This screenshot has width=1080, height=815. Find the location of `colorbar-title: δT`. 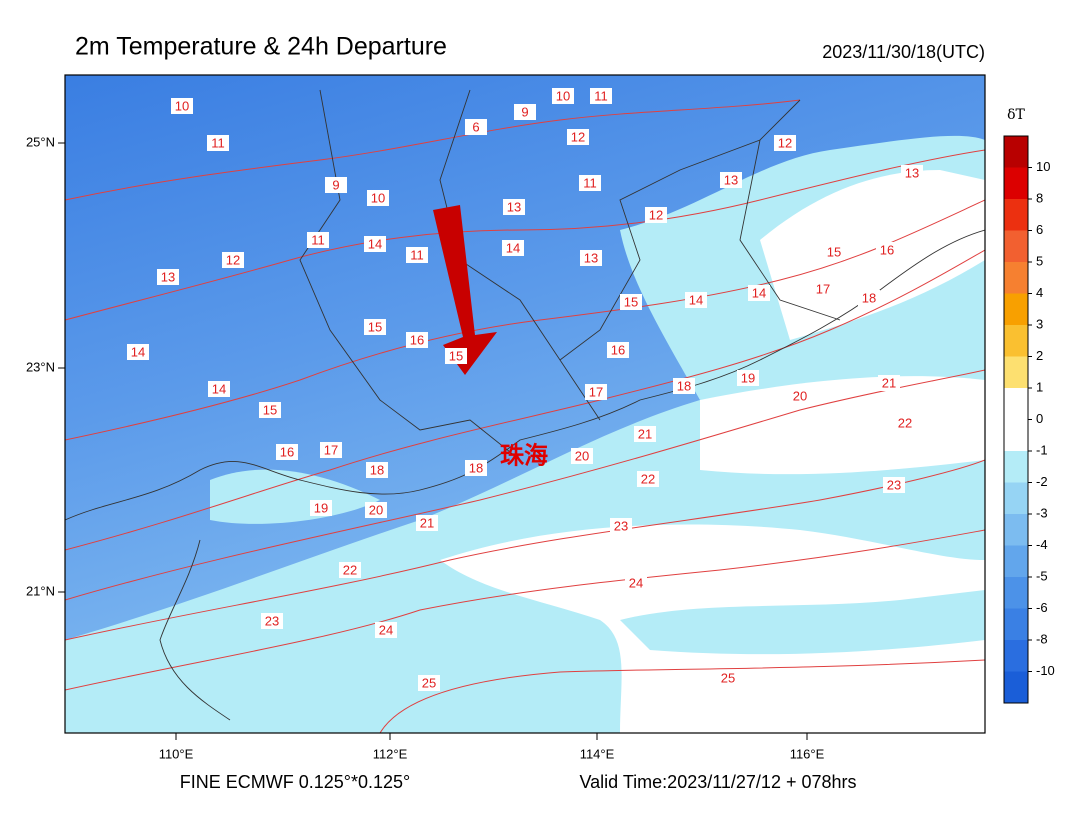

colorbar-title: δT is located at coordinates (1016, 115).